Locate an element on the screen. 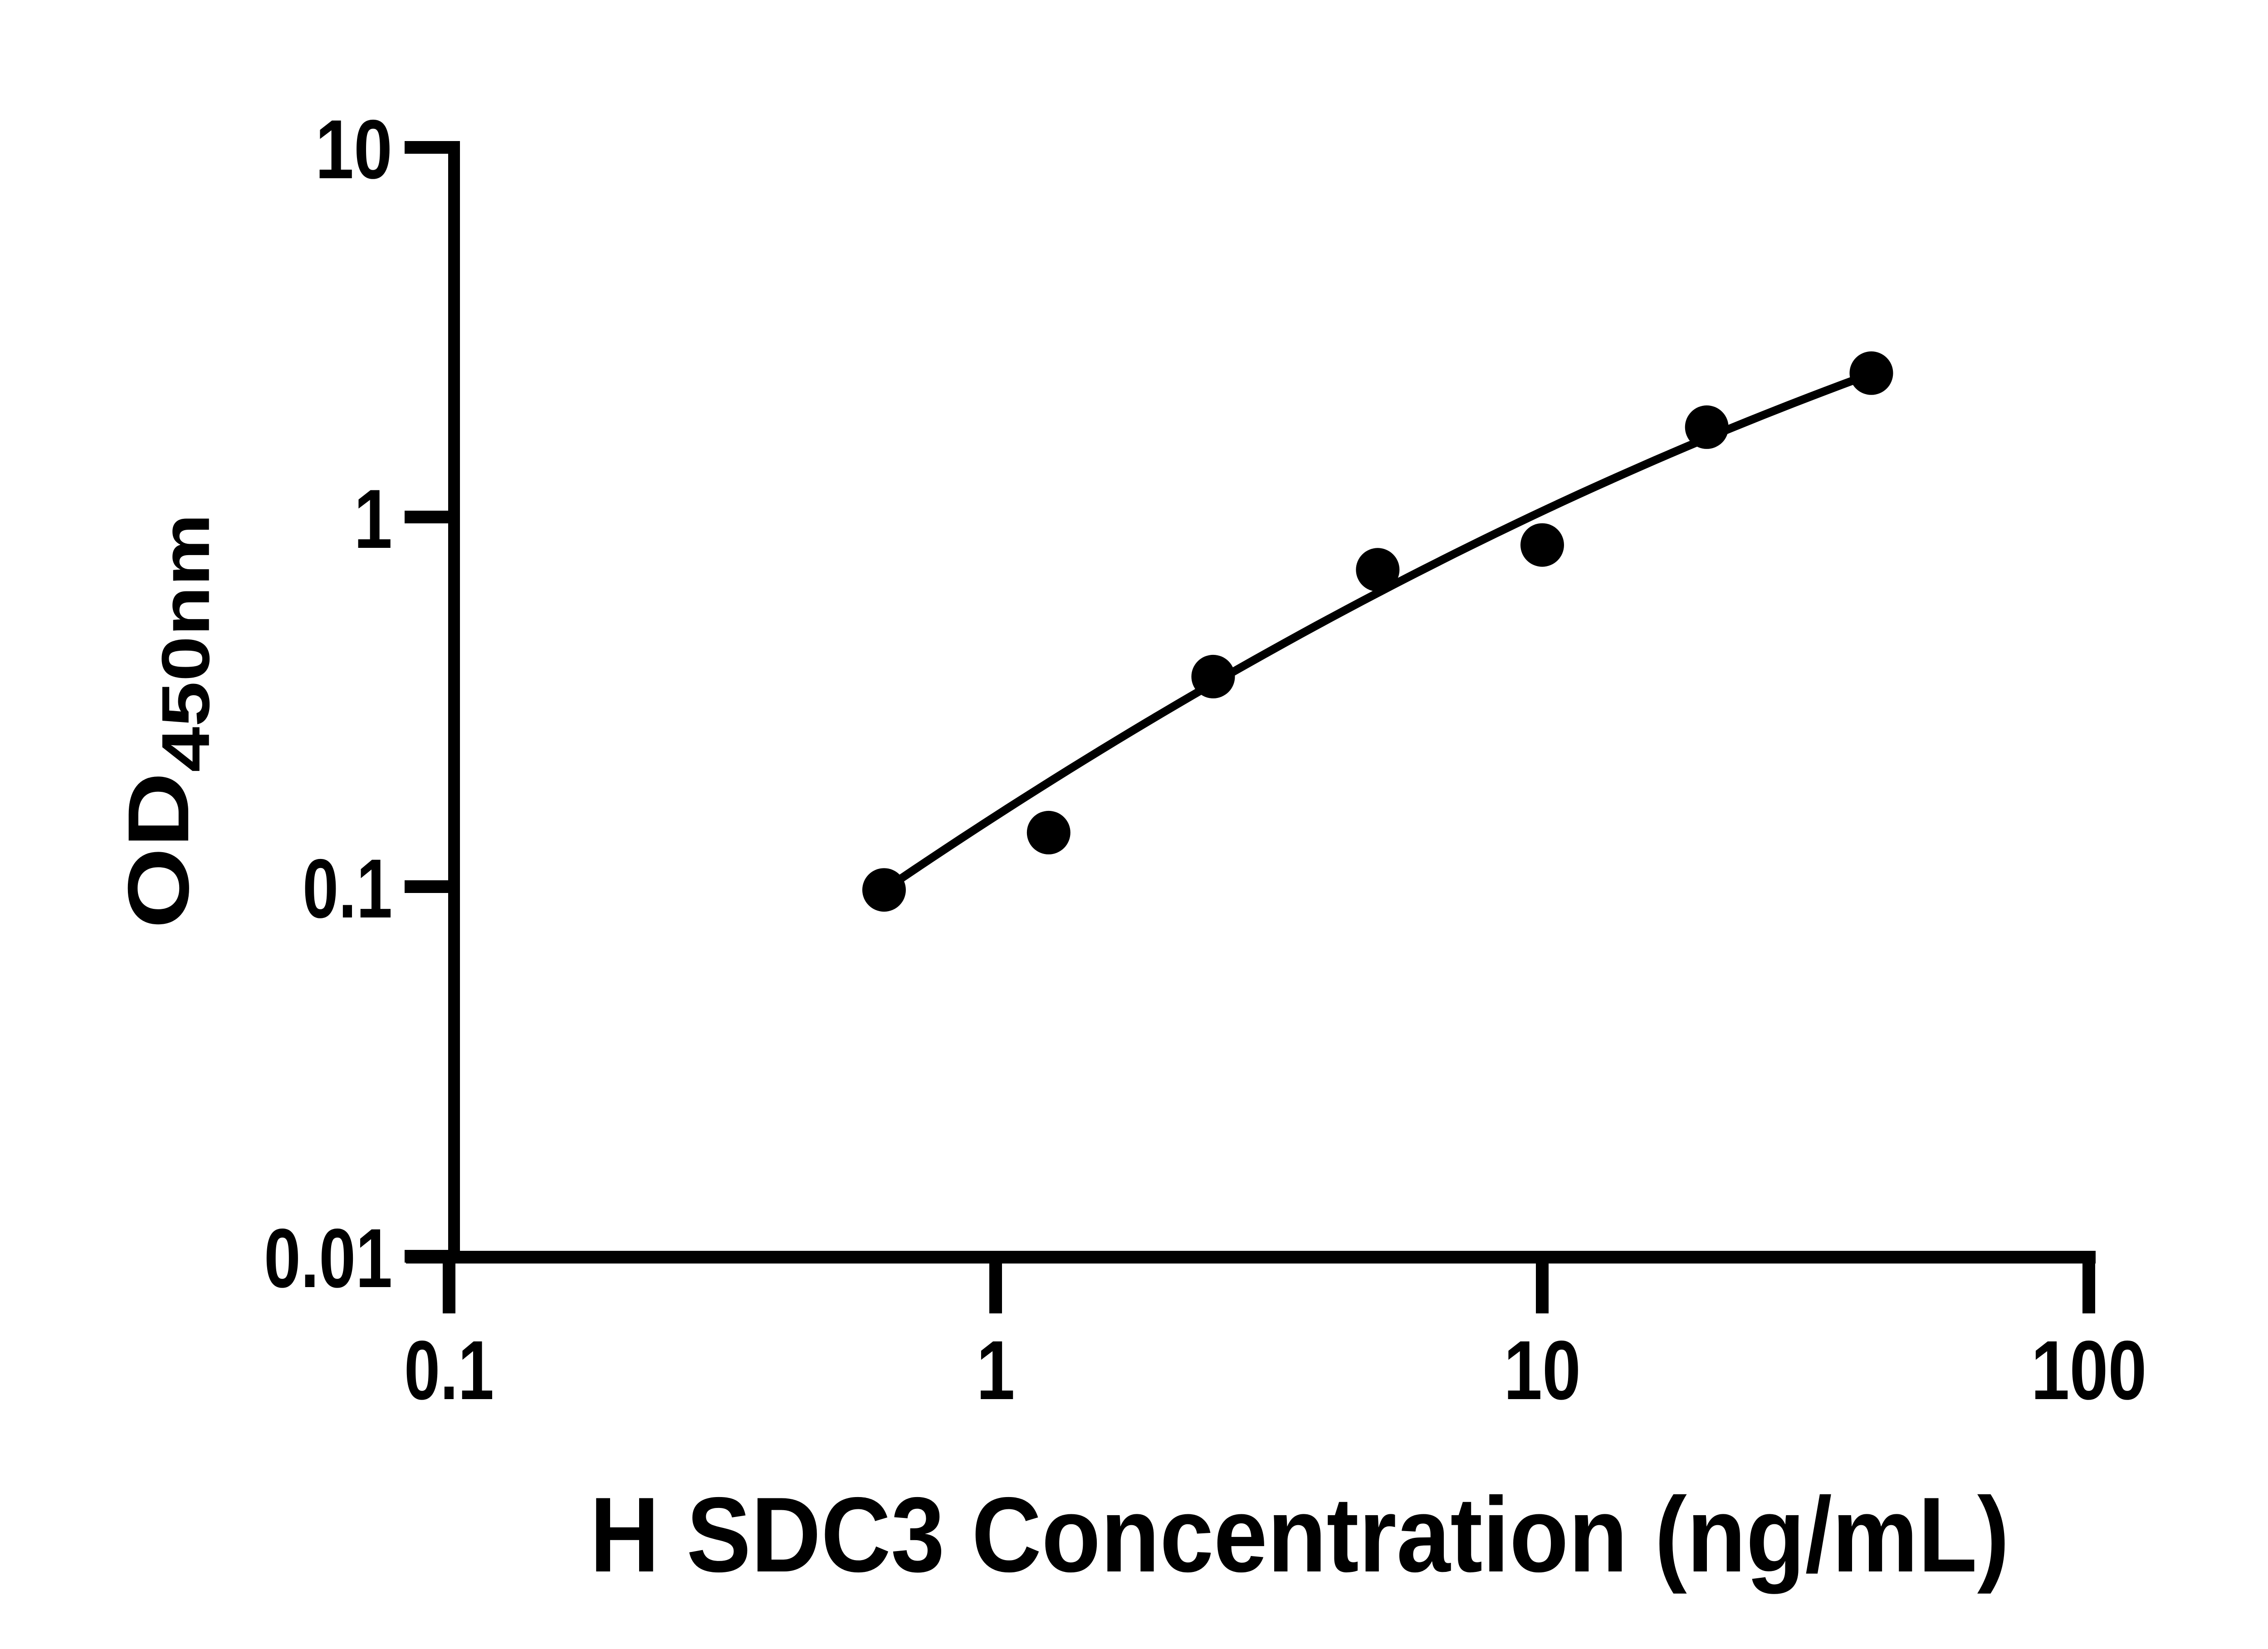  y-axis-tick-labels: 10 1 0.1 0.01 is located at coordinates (328, 704).